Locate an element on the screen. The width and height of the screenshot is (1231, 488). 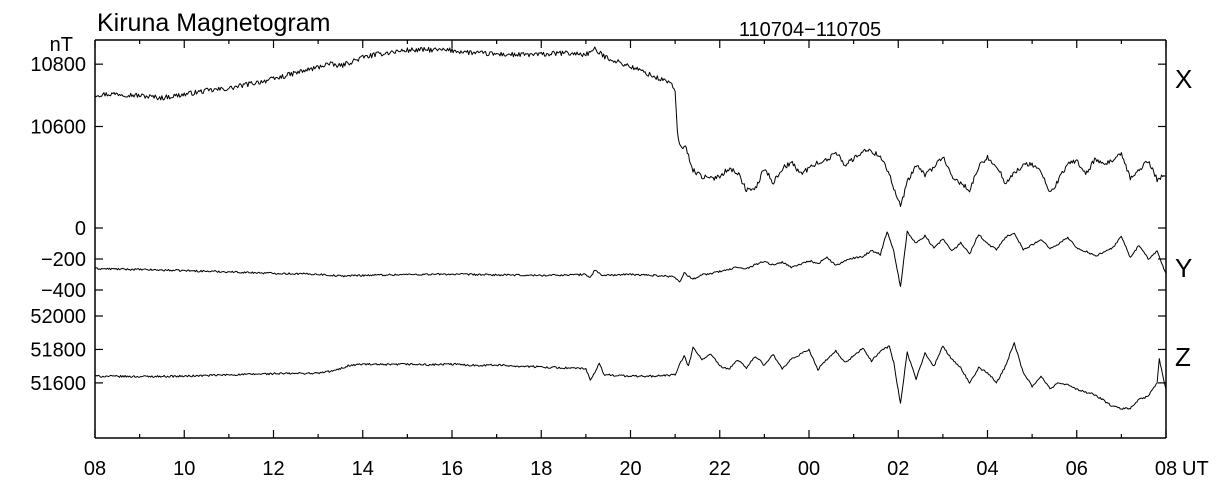
chart-subtitle: 110704−110705 is located at coordinates (810, 30).